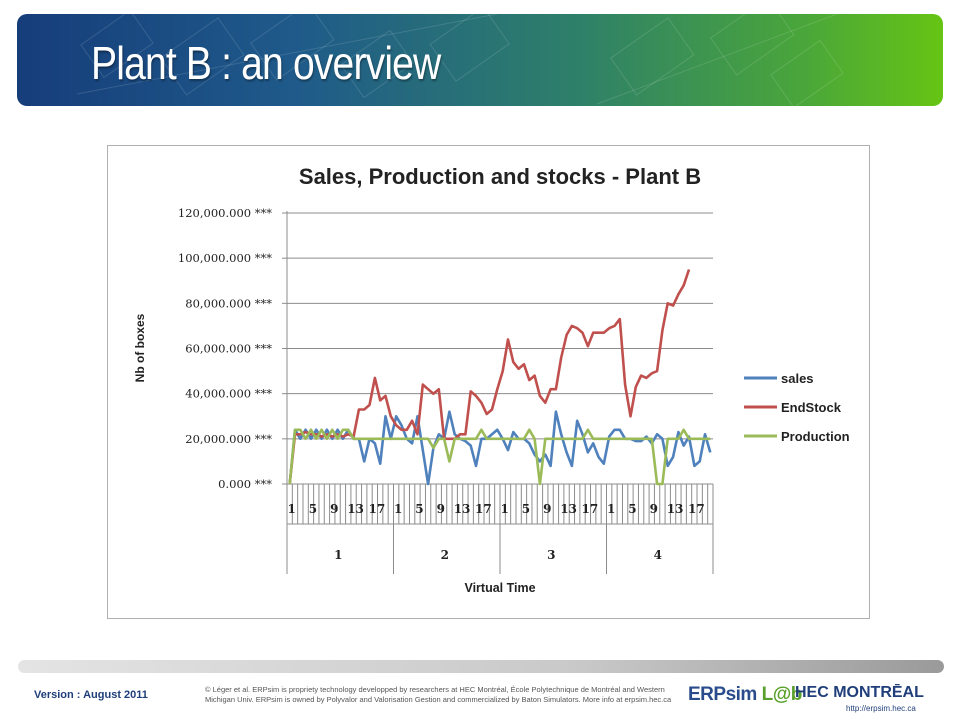 The width and height of the screenshot is (960, 720). Describe the element at coordinates (266, 63) in the screenshot. I see `slide-title: Plant B : an overview` at that location.